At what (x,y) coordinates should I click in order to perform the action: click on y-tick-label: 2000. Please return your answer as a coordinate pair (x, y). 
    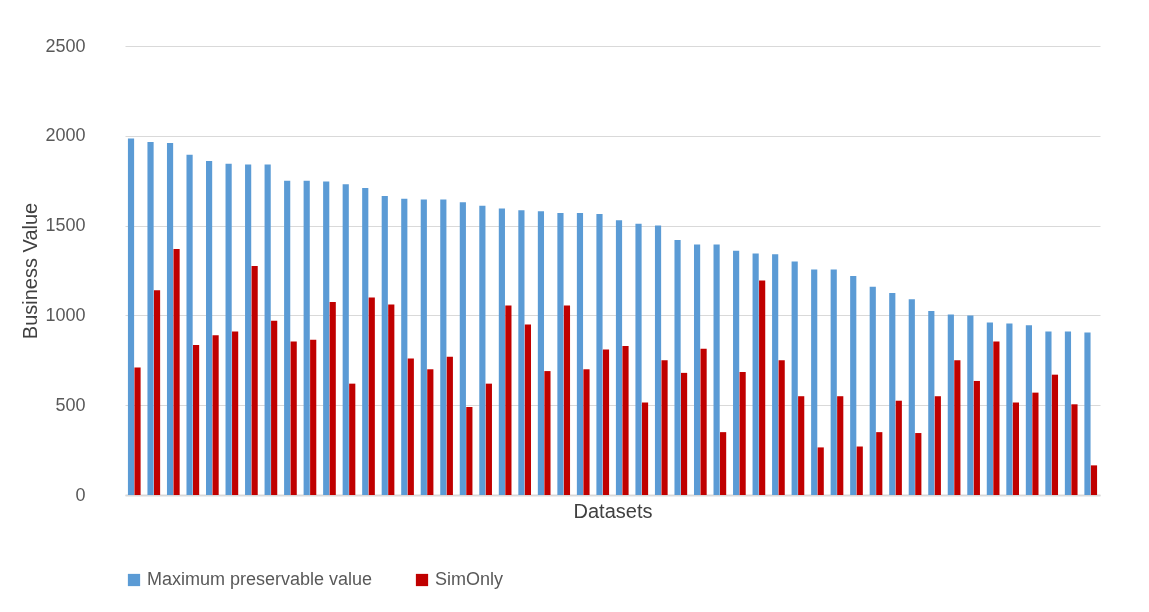
    Looking at the image, I should click on (65, 135).